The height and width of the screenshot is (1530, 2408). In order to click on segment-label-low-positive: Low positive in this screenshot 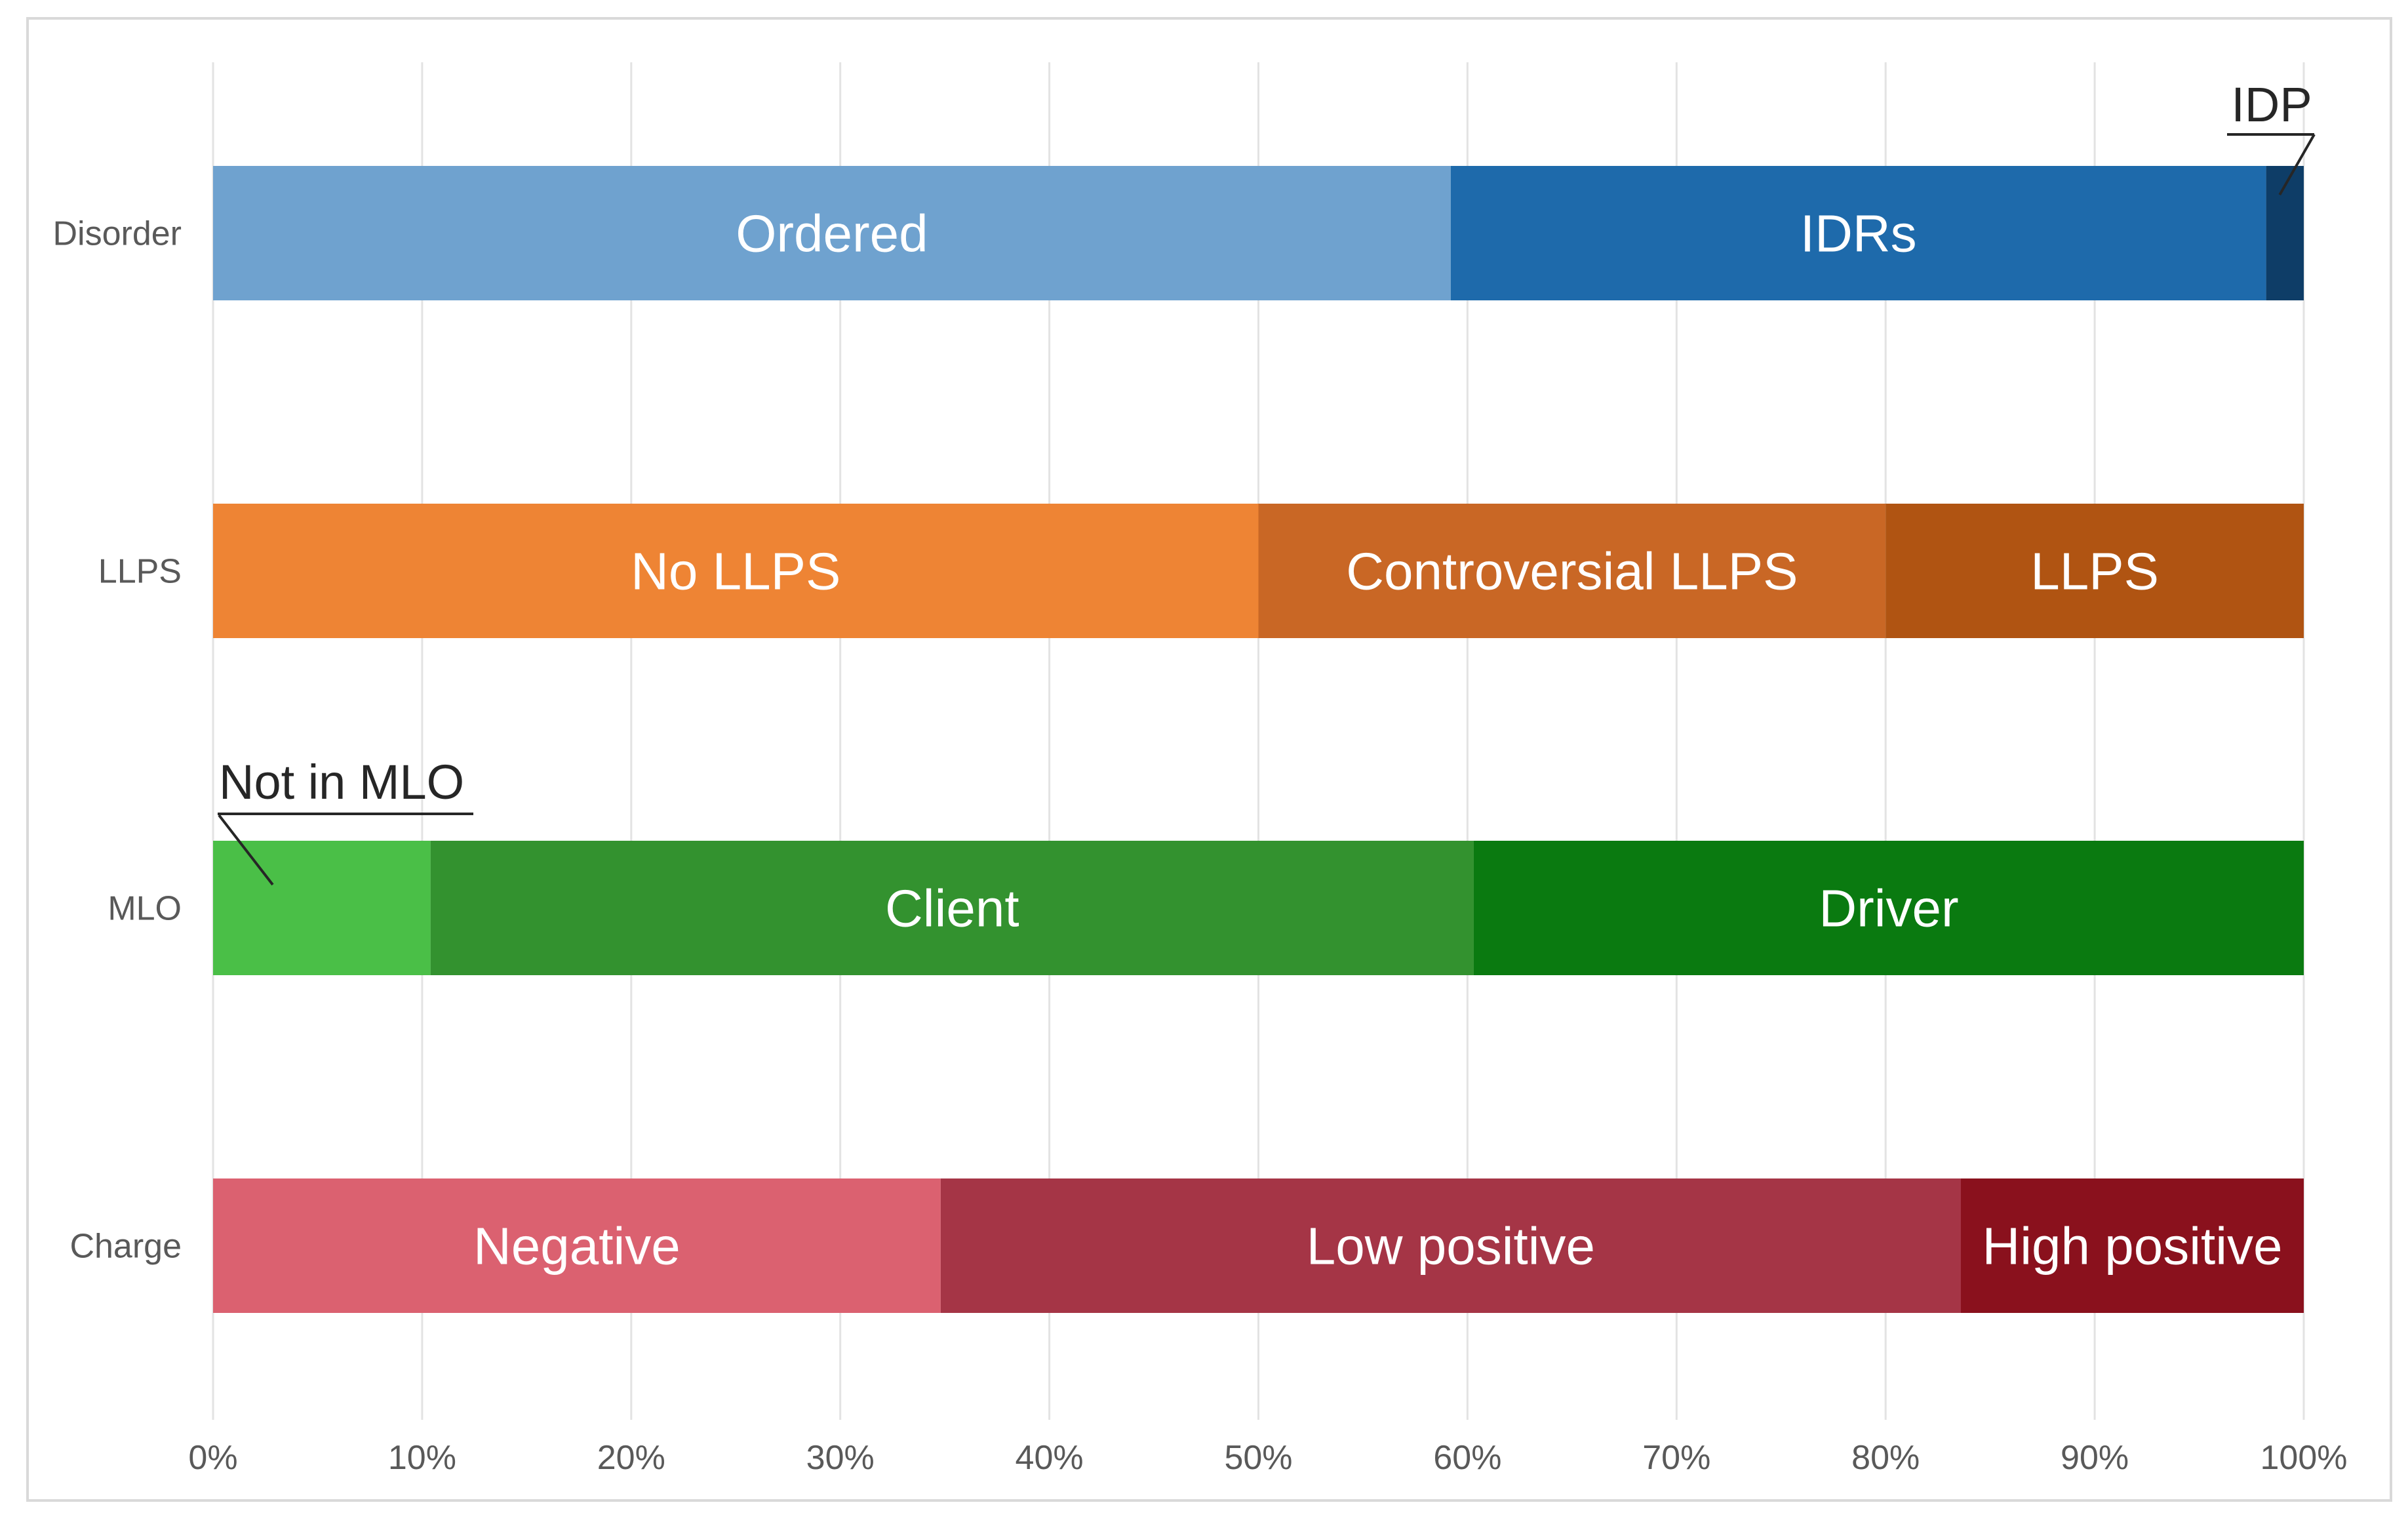, I will do `click(1451, 1246)`.